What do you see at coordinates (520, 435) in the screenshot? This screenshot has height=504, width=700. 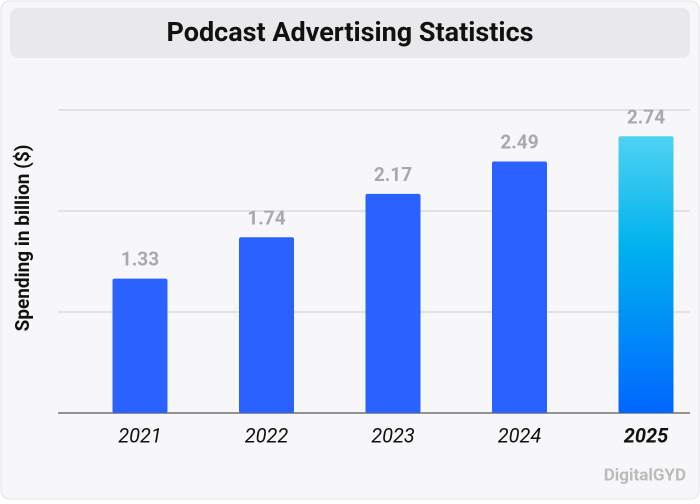 I see `x-tick-label: 2024` at bounding box center [520, 435].